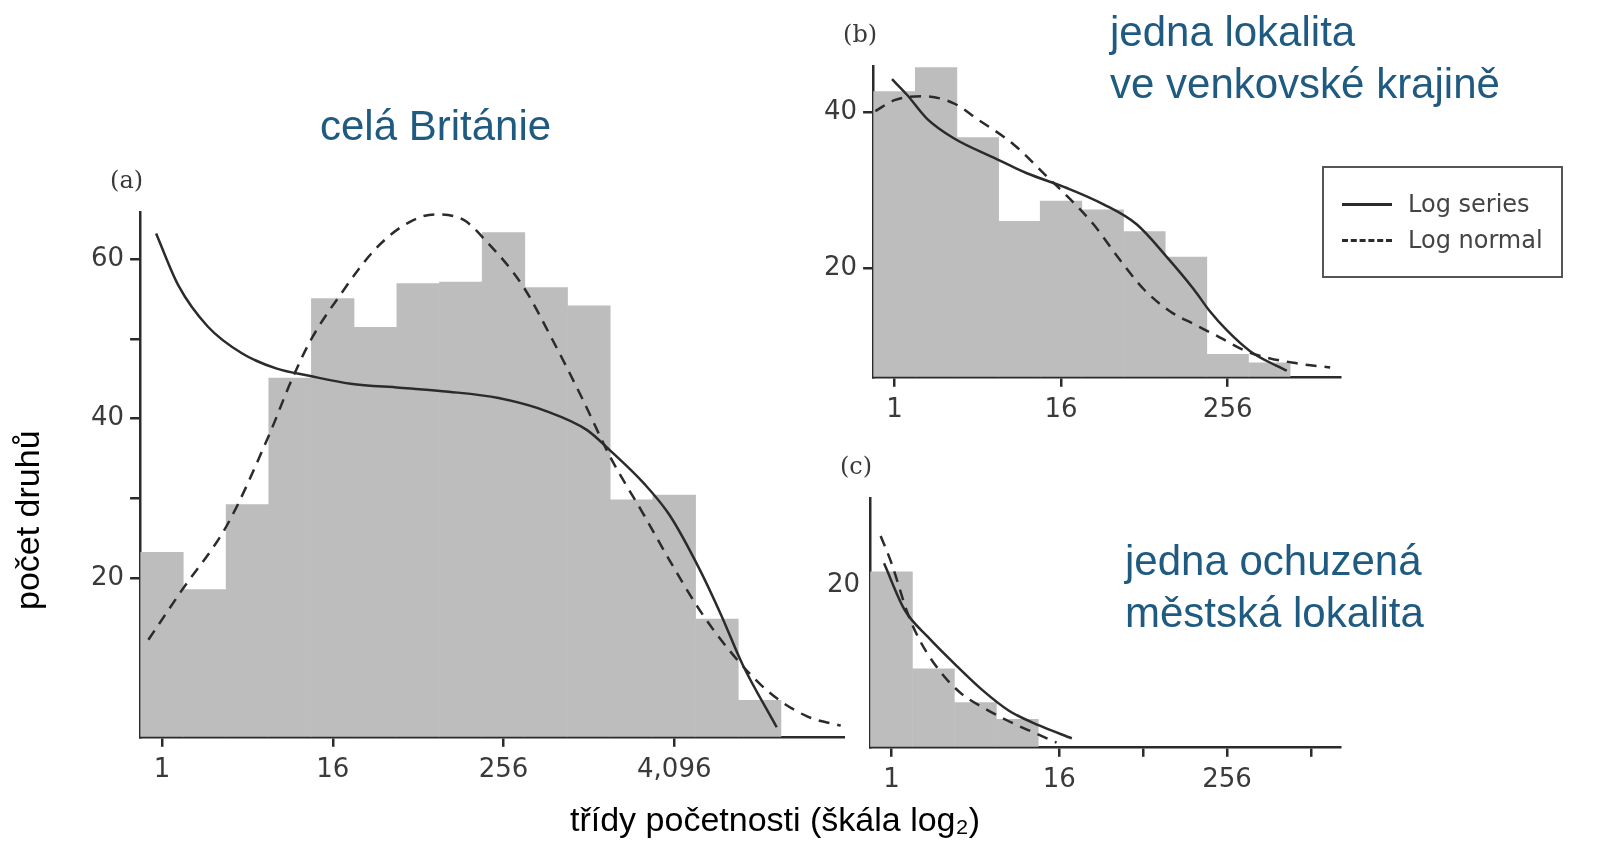 Image resolution: width=1600 pixels, height=860 pixels. I want to click on legend-label: Log series, so click(1469, 204).